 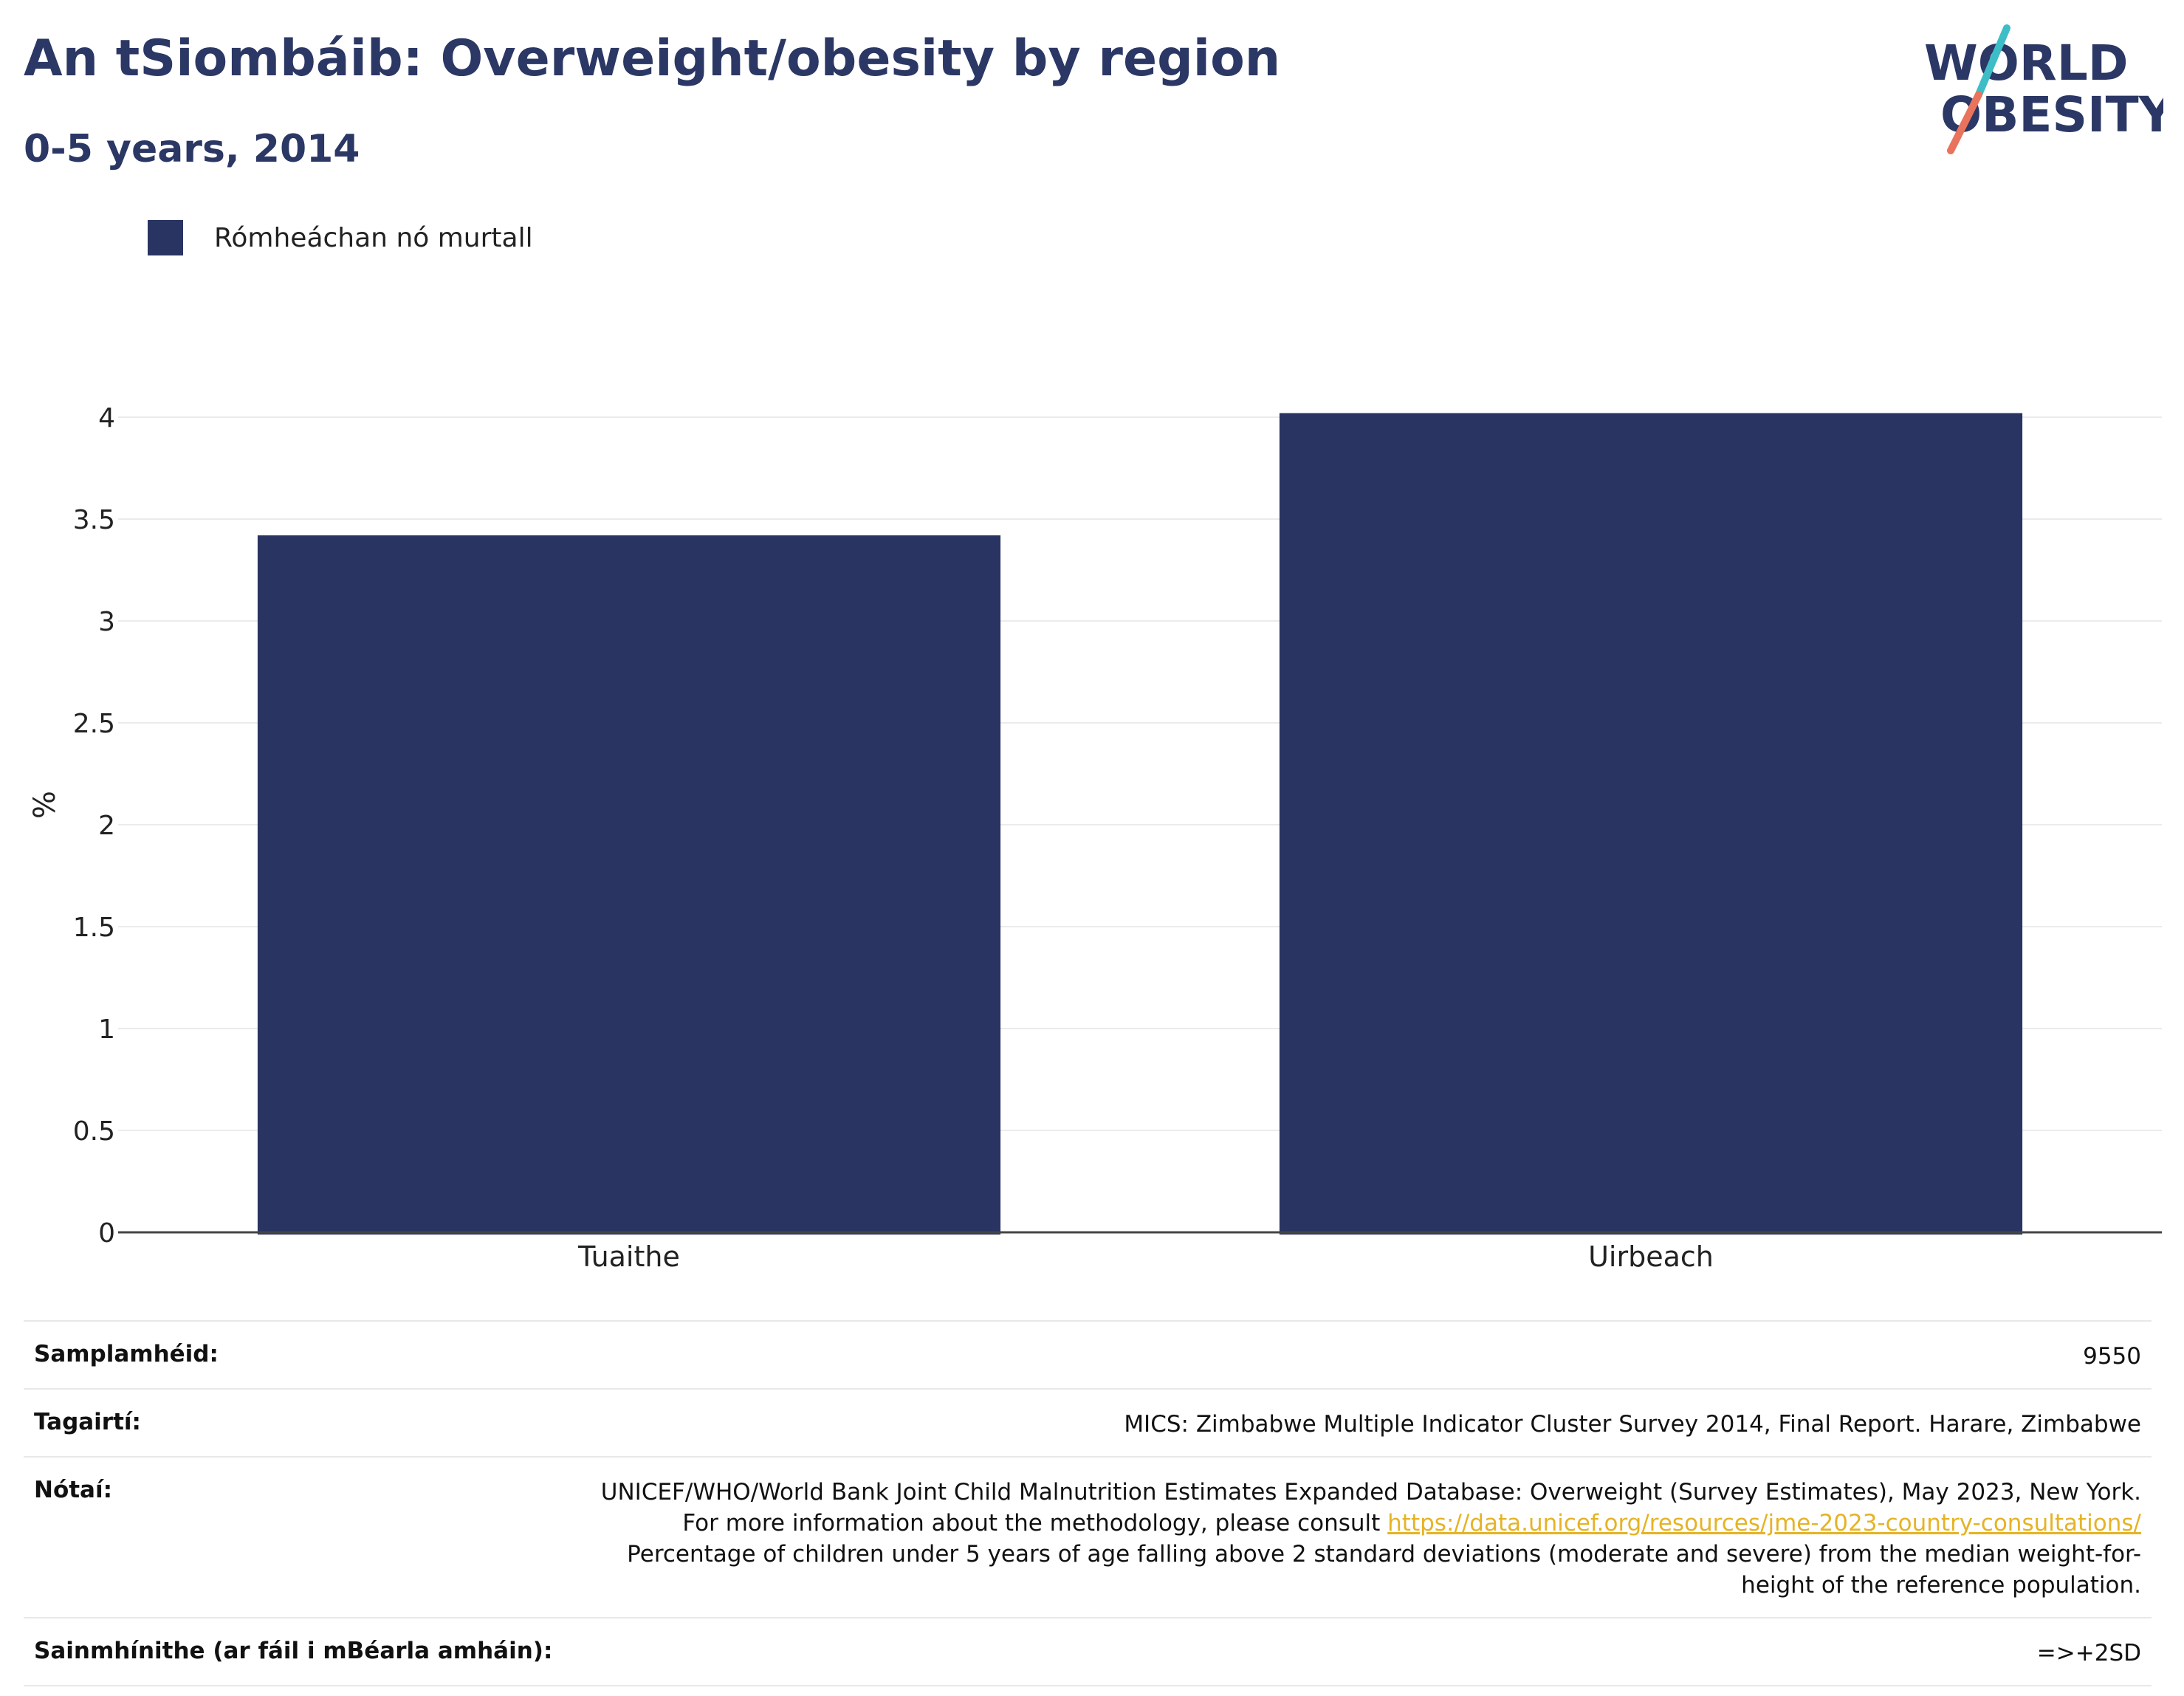 I want to click on x-tick-label: Uirbeach, so click(x=1651, y=1256).